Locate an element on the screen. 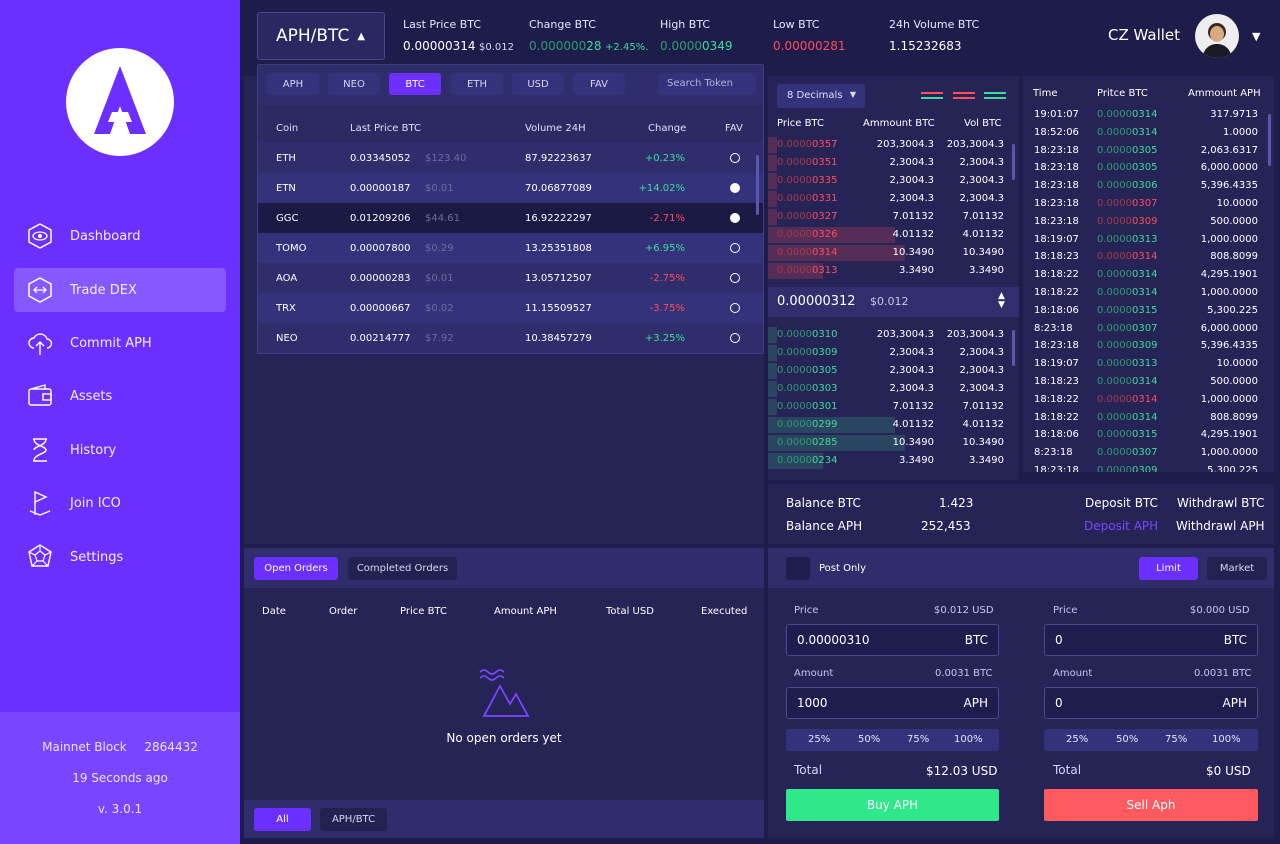  sell-amount-value: 0 is located at coordinates (1059, 703).